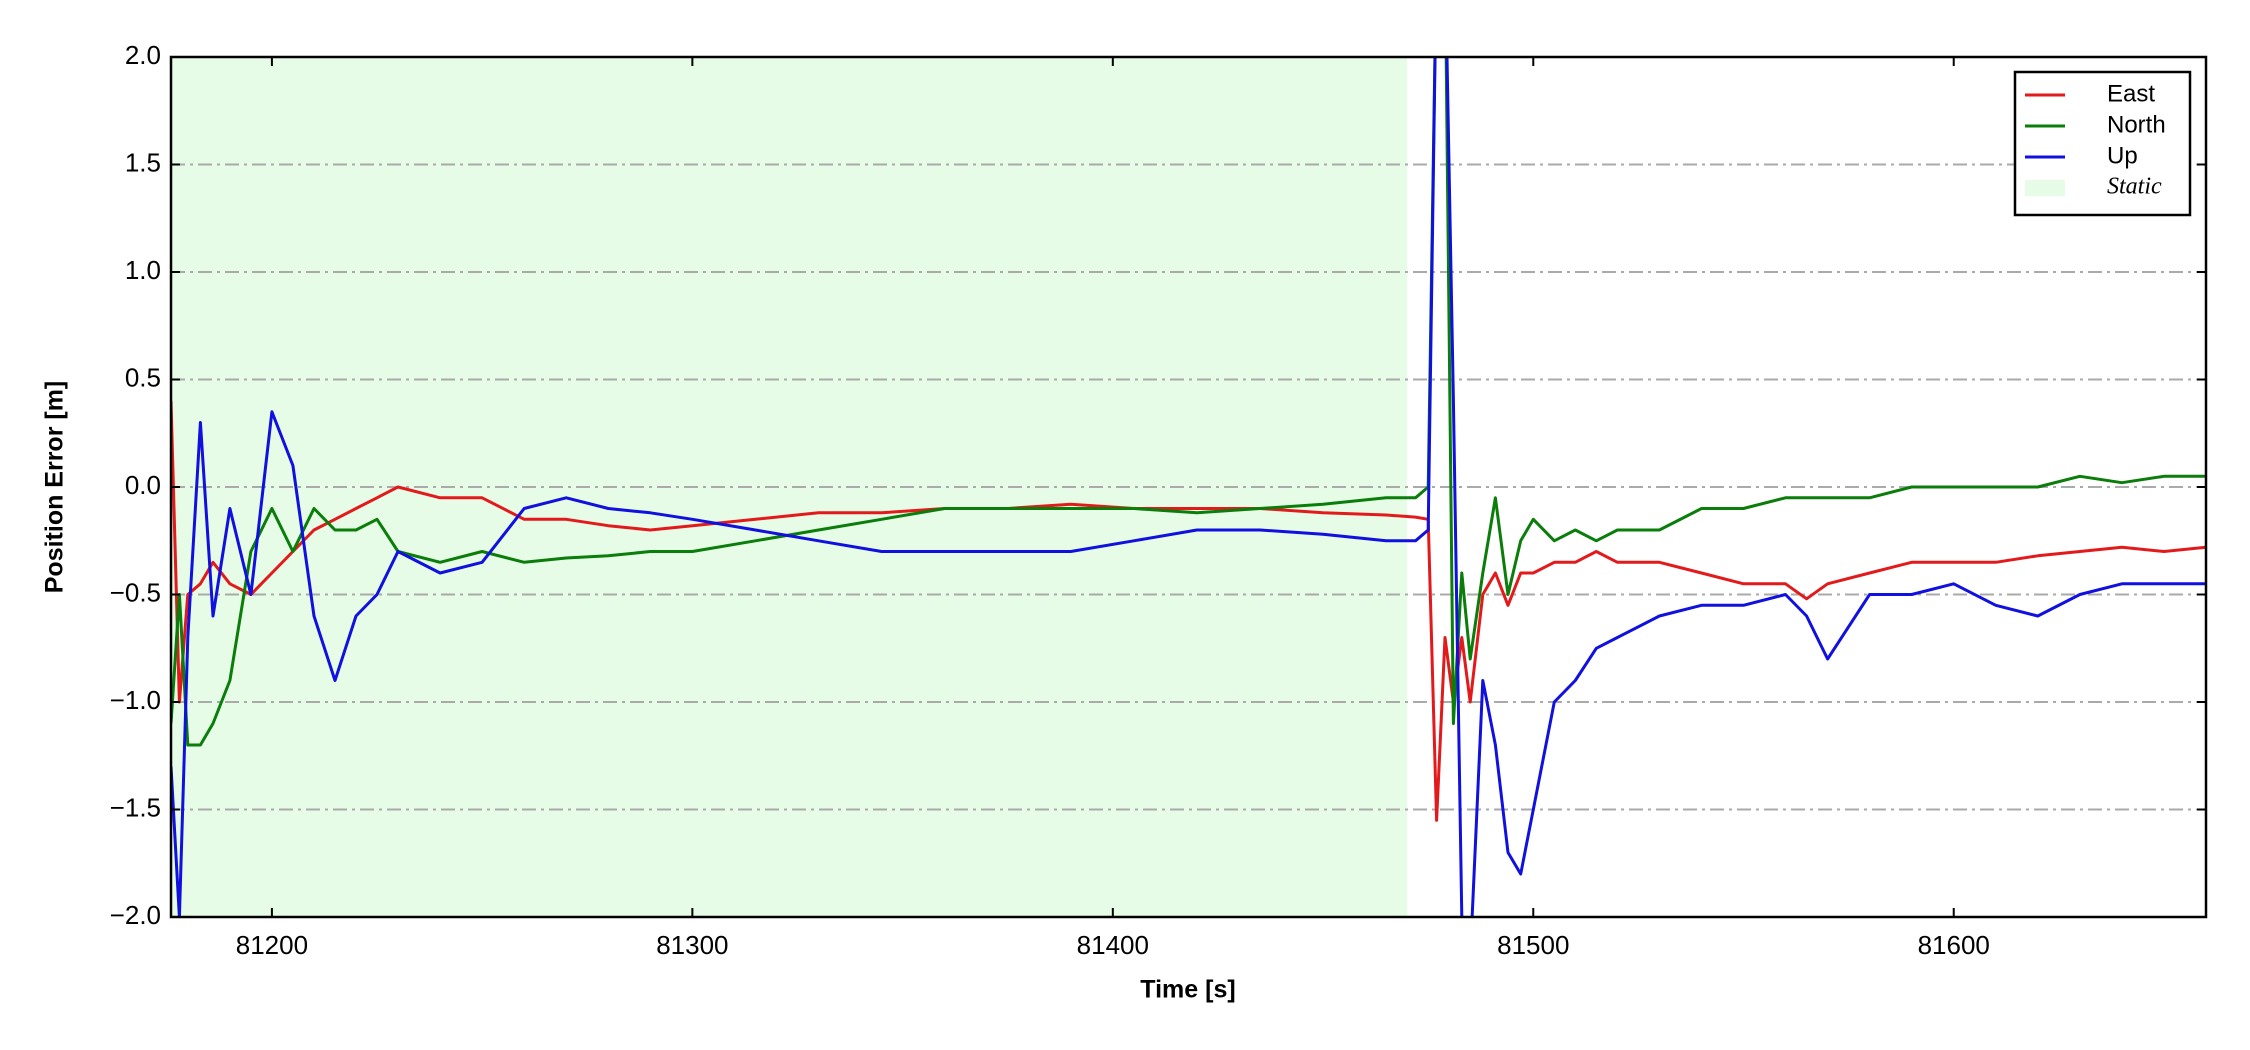 The width and height of the screenshot is (2250, 1050). What do you see at coordinates (1113, 945) in the screenshot?
I see `x-tick-label: 81400` at bounding box center [1113, 945].